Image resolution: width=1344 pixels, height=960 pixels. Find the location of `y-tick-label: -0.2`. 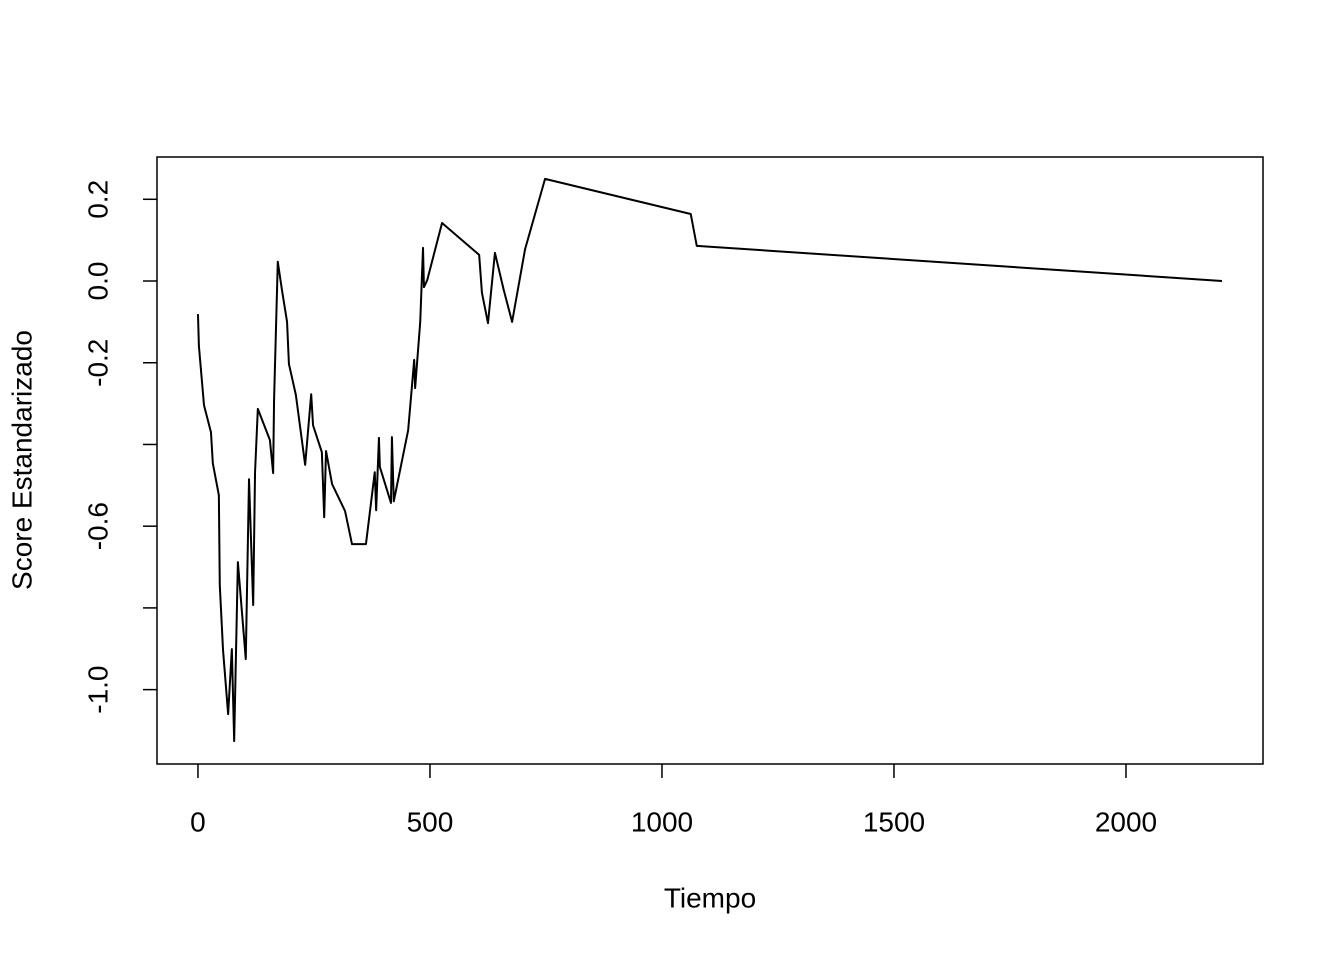

y-tick-label: -0.2 is located at coordinates (97, 363).